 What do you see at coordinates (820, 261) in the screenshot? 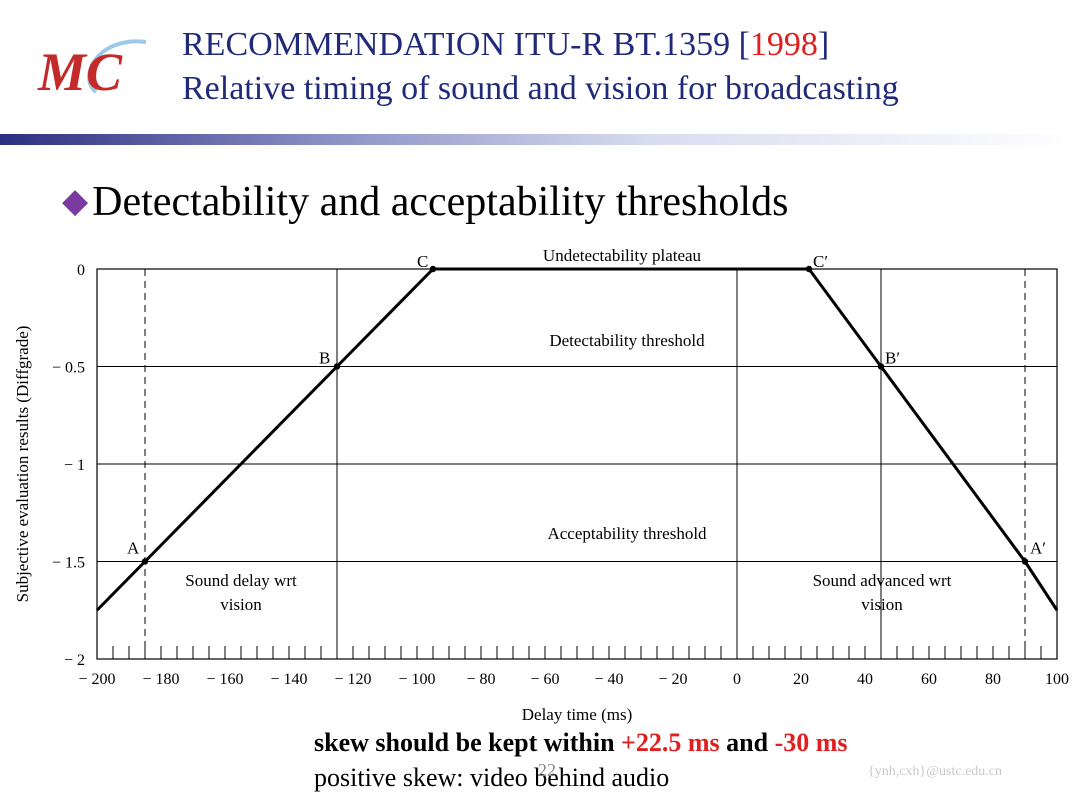
I see `point-label: C′` at bounding box center [820, 261].